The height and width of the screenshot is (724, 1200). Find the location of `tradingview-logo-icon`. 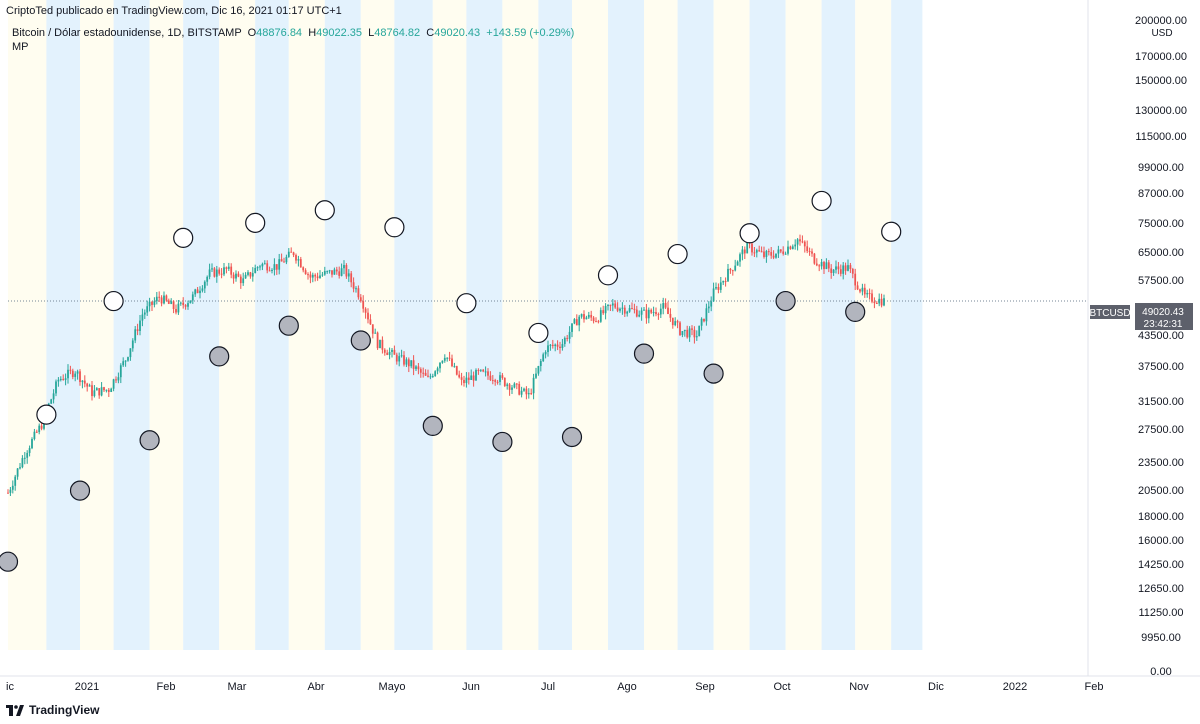

tradingview-logo-icon is located at coordinates (15, 710).